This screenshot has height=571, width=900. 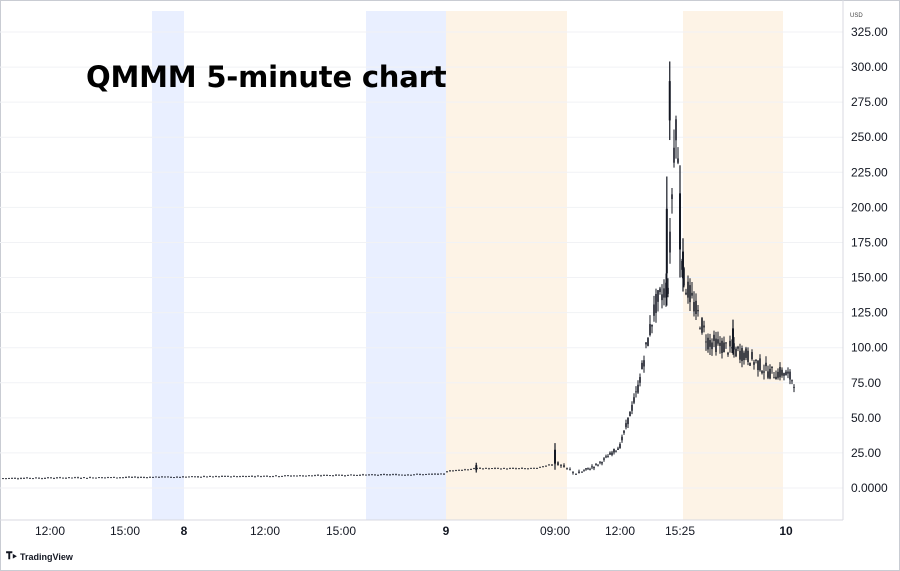 What do you see at coordinates (866, 453) in the screenshot?
I see `y-tick-label: 25.00` at bounding box center [866, 453].